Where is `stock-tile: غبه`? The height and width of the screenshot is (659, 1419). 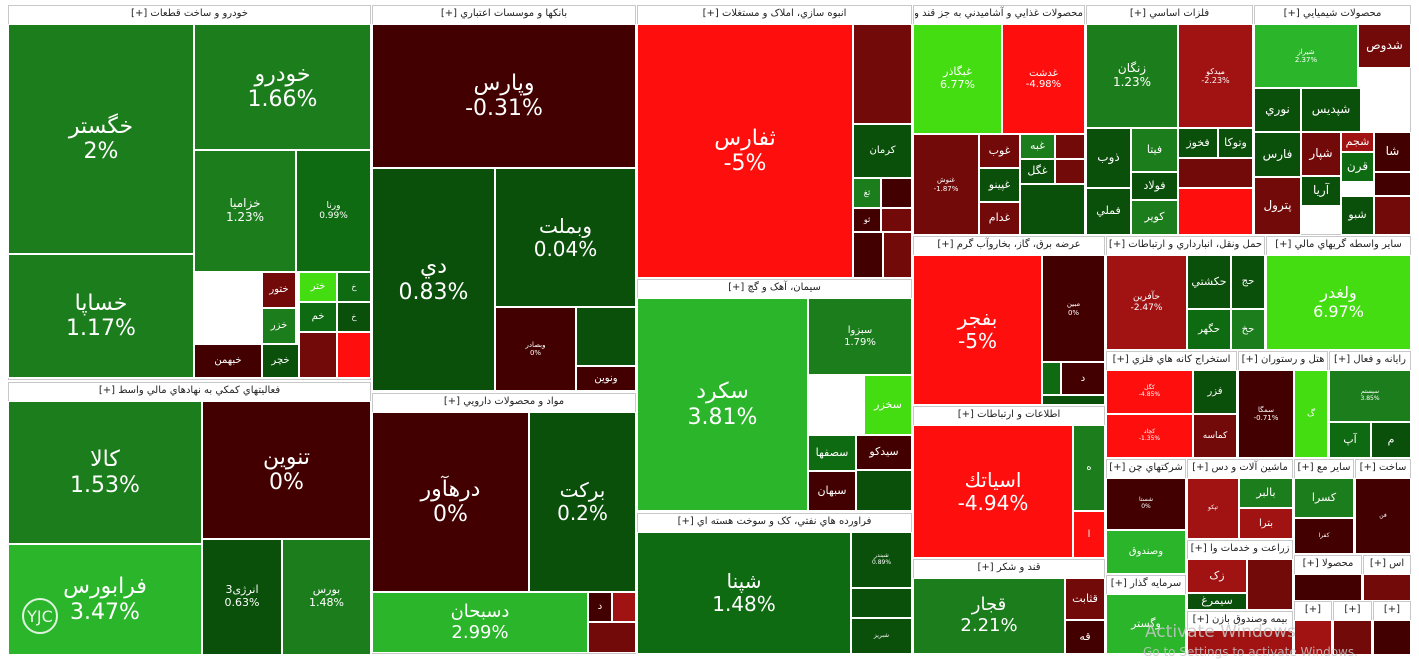 stock-tile: غبه is located at coordinates (1037, 146).